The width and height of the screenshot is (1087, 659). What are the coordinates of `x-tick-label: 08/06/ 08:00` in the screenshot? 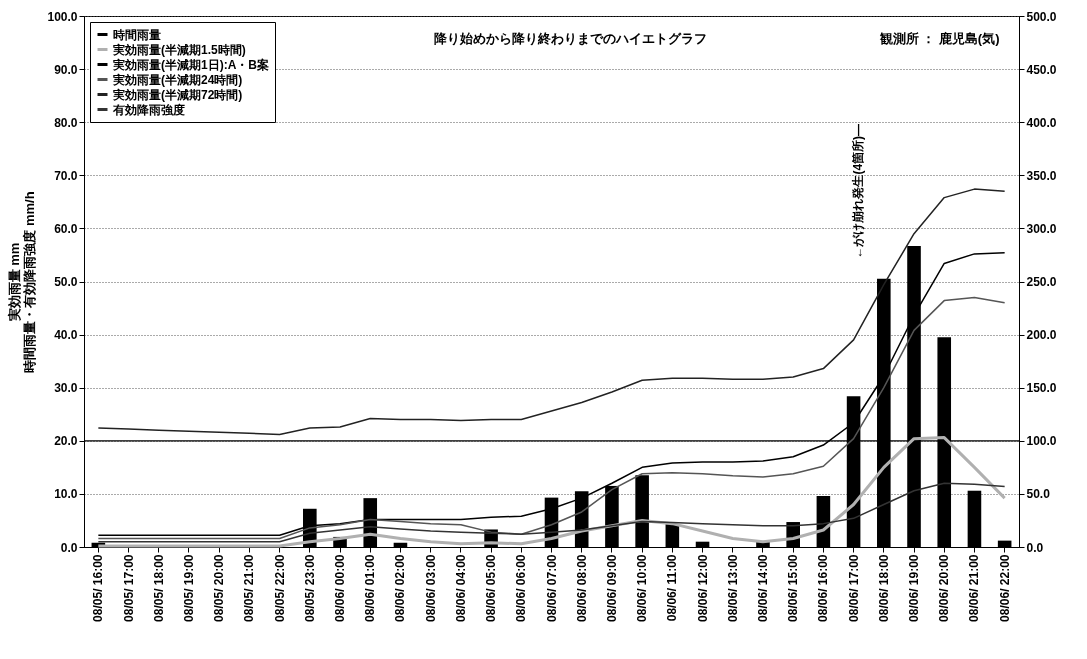 It's located at (581, 588).